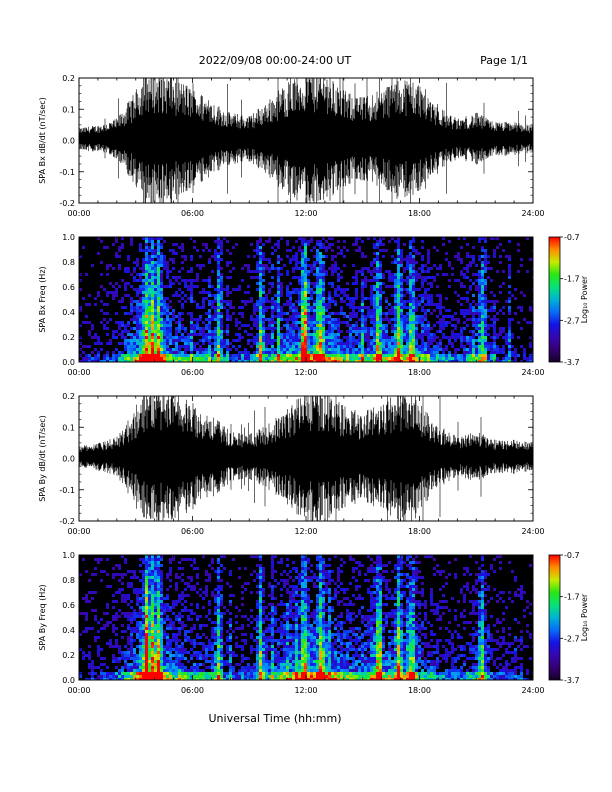 The height and width of the screenshot is (792, 612). I want to click on y-axis-label: SPA Bx Freq (Hz), so click(42, 299).